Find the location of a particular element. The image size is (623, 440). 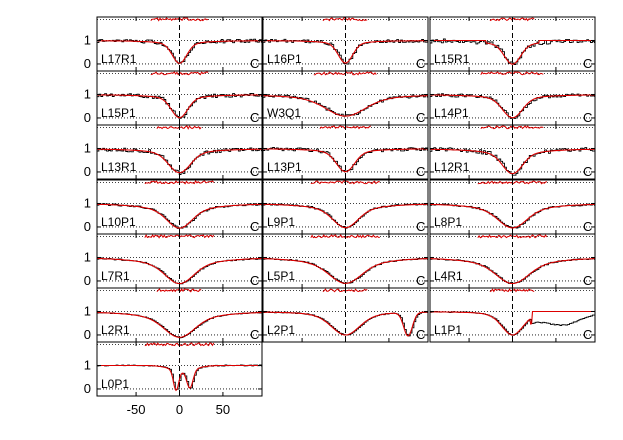

x-tick-label: -50 is located at coordinates (136, 409).